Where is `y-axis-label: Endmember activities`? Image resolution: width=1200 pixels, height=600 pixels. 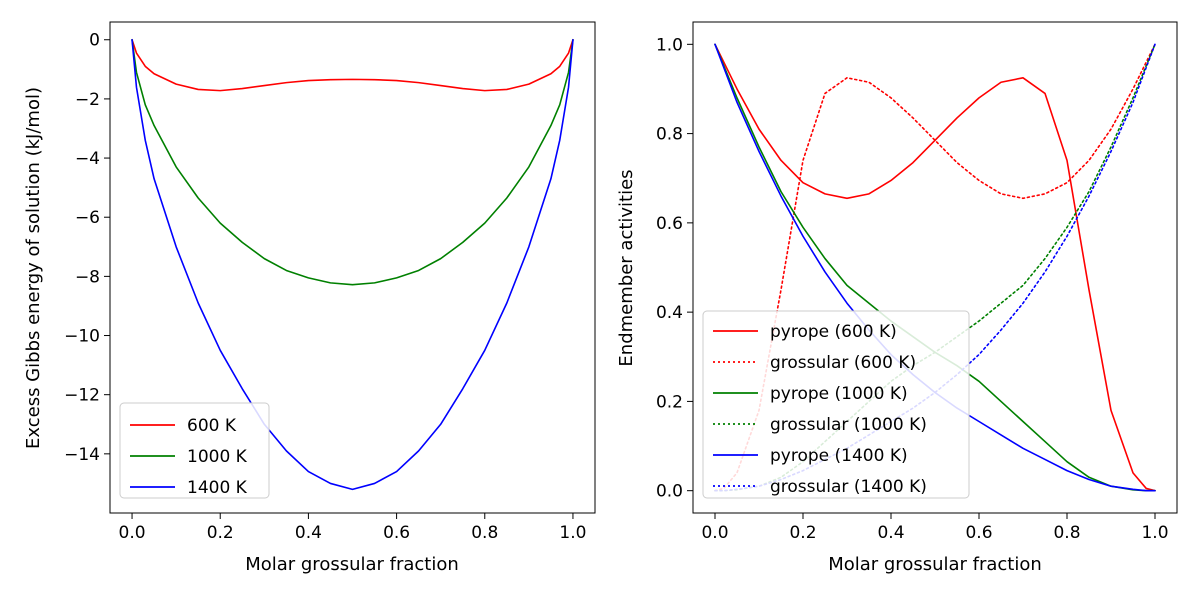
y-axis-label: Endmember activities is located at coordinates (626, 267).